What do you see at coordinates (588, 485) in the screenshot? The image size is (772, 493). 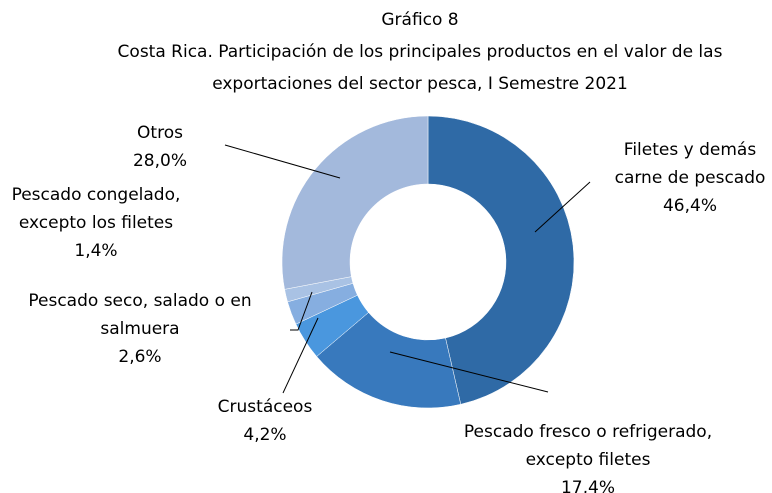 I see `value-label: 17,4%` at bounding box center [588, 485].